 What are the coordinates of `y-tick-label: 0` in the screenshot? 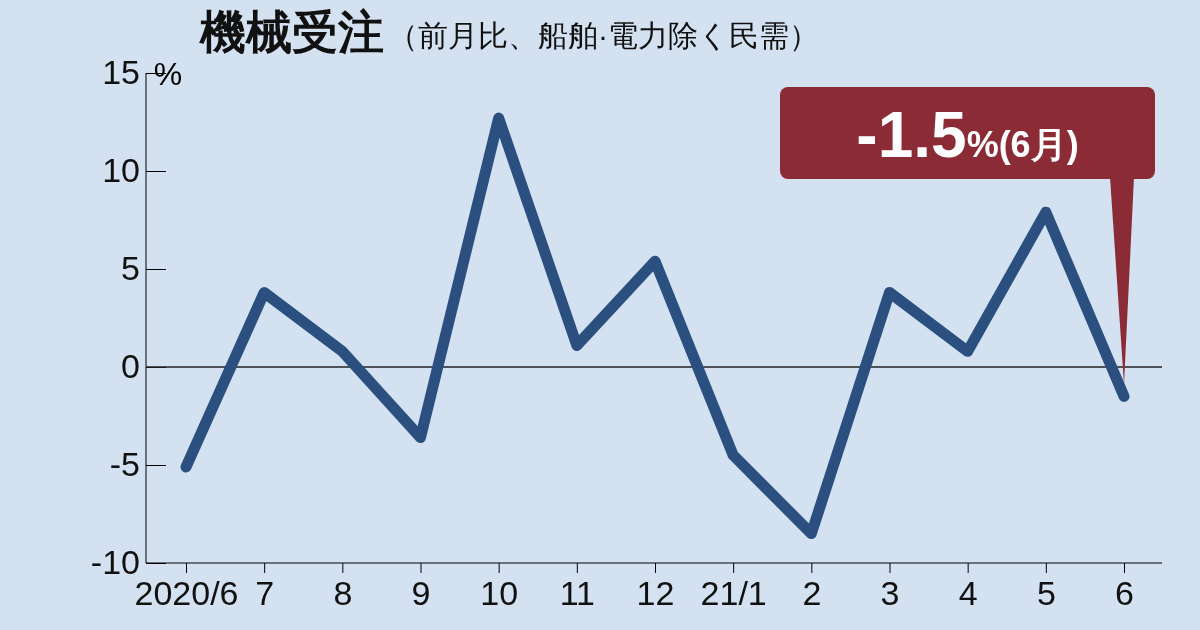 It's located at (130, 366).